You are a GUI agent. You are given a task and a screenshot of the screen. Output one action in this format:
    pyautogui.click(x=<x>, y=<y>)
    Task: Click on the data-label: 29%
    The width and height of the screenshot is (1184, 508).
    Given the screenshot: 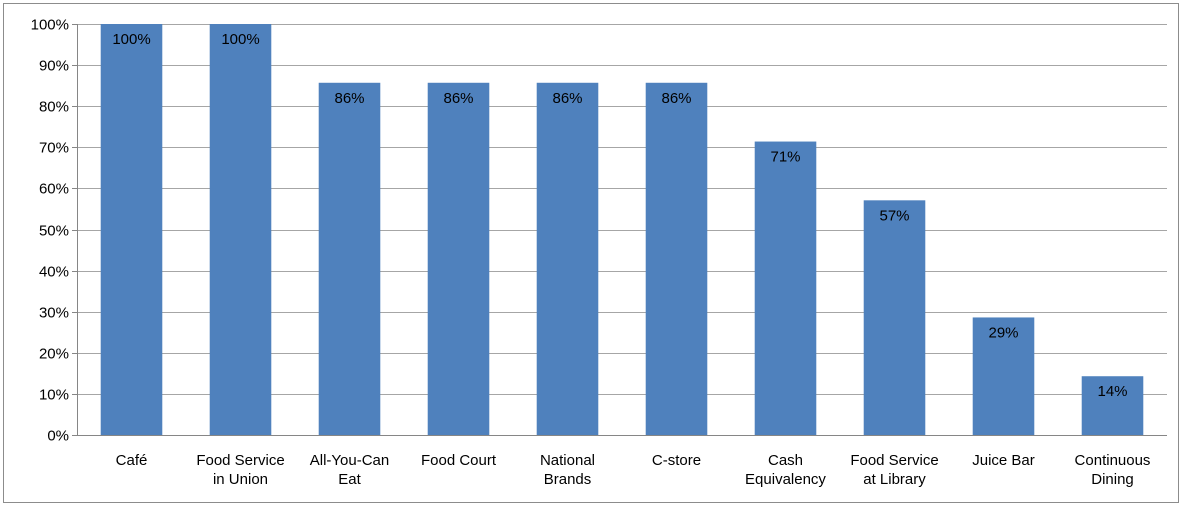 What is the action you would take?
    pyautogui.click(x=1003, y=332)
    